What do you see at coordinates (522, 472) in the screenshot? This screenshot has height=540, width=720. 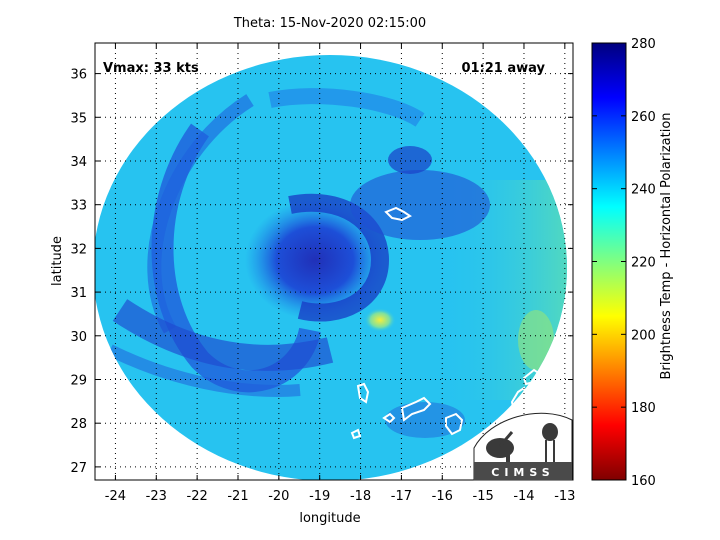 I see `logo-text: CIMSS` at bounding box center [522, 472].